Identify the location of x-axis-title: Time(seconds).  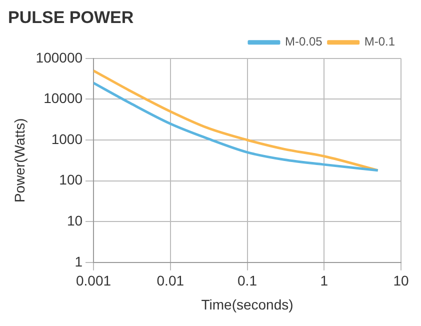
(247, 304).